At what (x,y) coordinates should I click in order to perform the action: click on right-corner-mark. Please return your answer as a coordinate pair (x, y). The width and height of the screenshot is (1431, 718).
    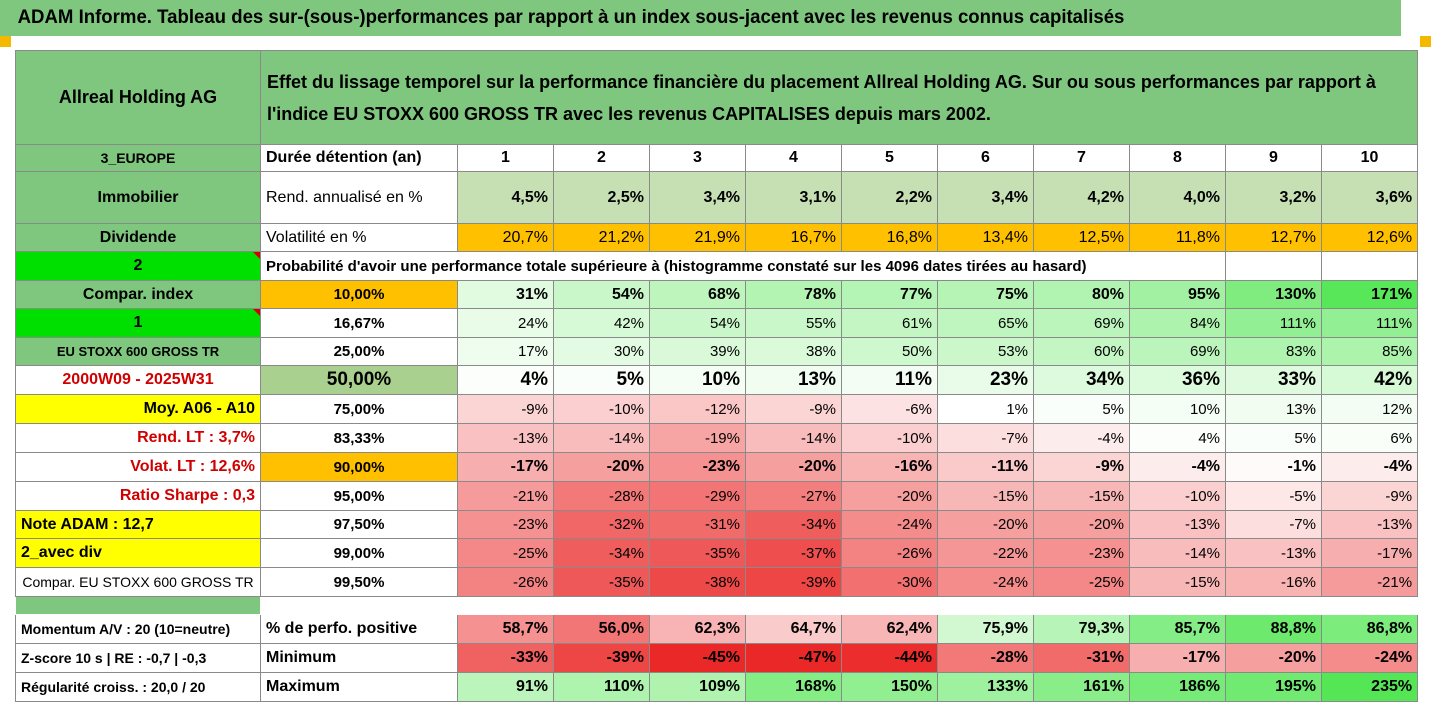
    Looking at the image, I should click on (1425, 41).